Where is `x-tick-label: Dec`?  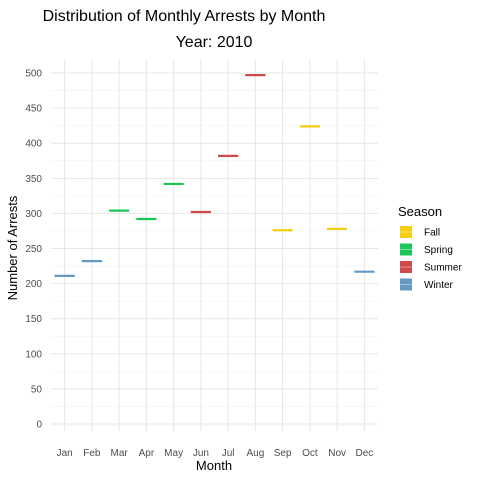 x-tick-label: Dec is located at coordinates (364, 453).